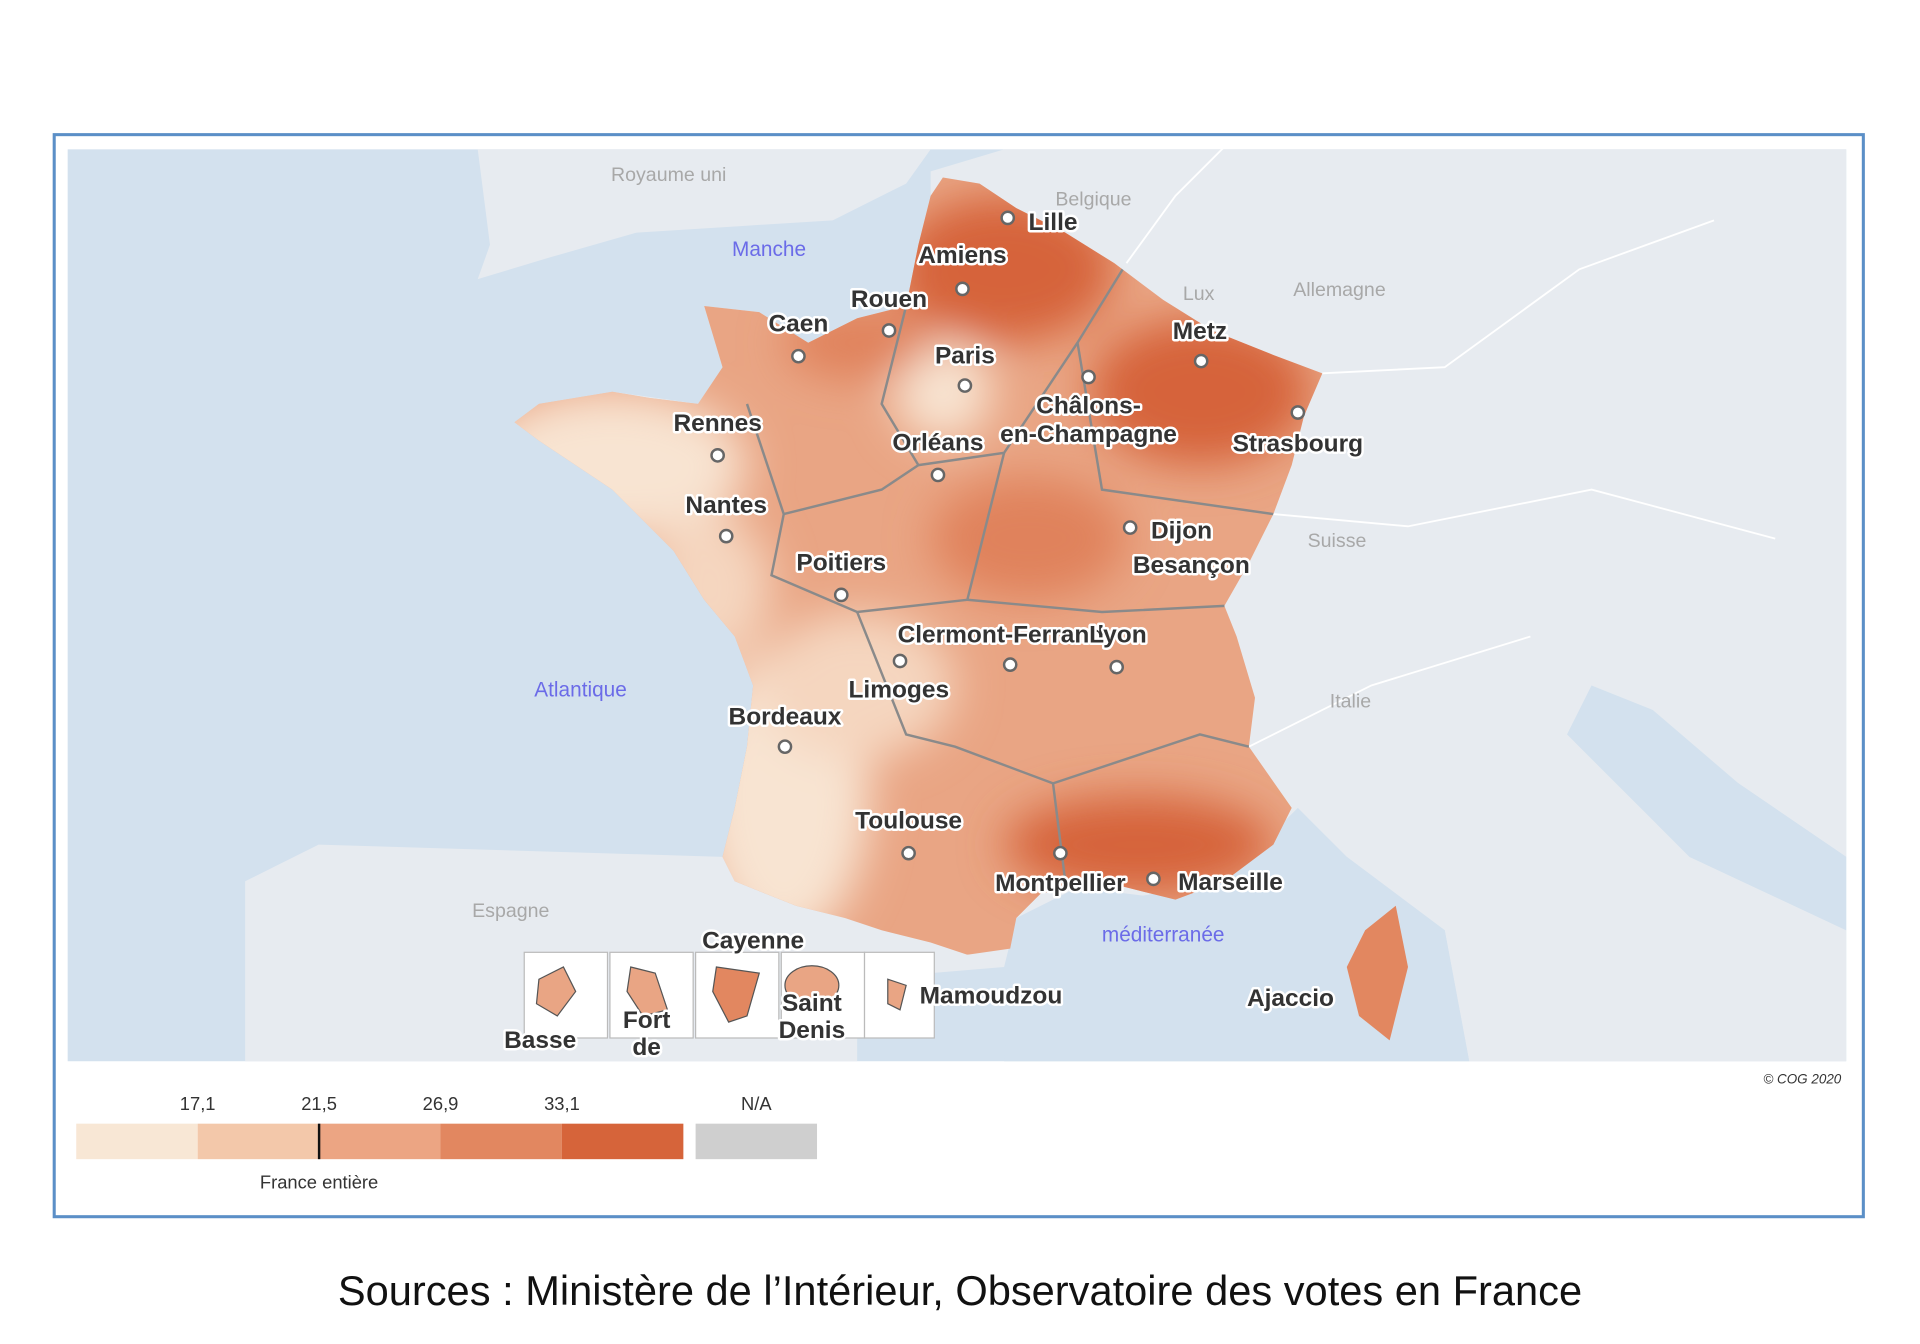 The height and width of the screenshot is (1344, 1920). Describe the element at coordinates (1001, 635) in the screenshot. I see `city-label: Clermont-Ferrand` at that location.